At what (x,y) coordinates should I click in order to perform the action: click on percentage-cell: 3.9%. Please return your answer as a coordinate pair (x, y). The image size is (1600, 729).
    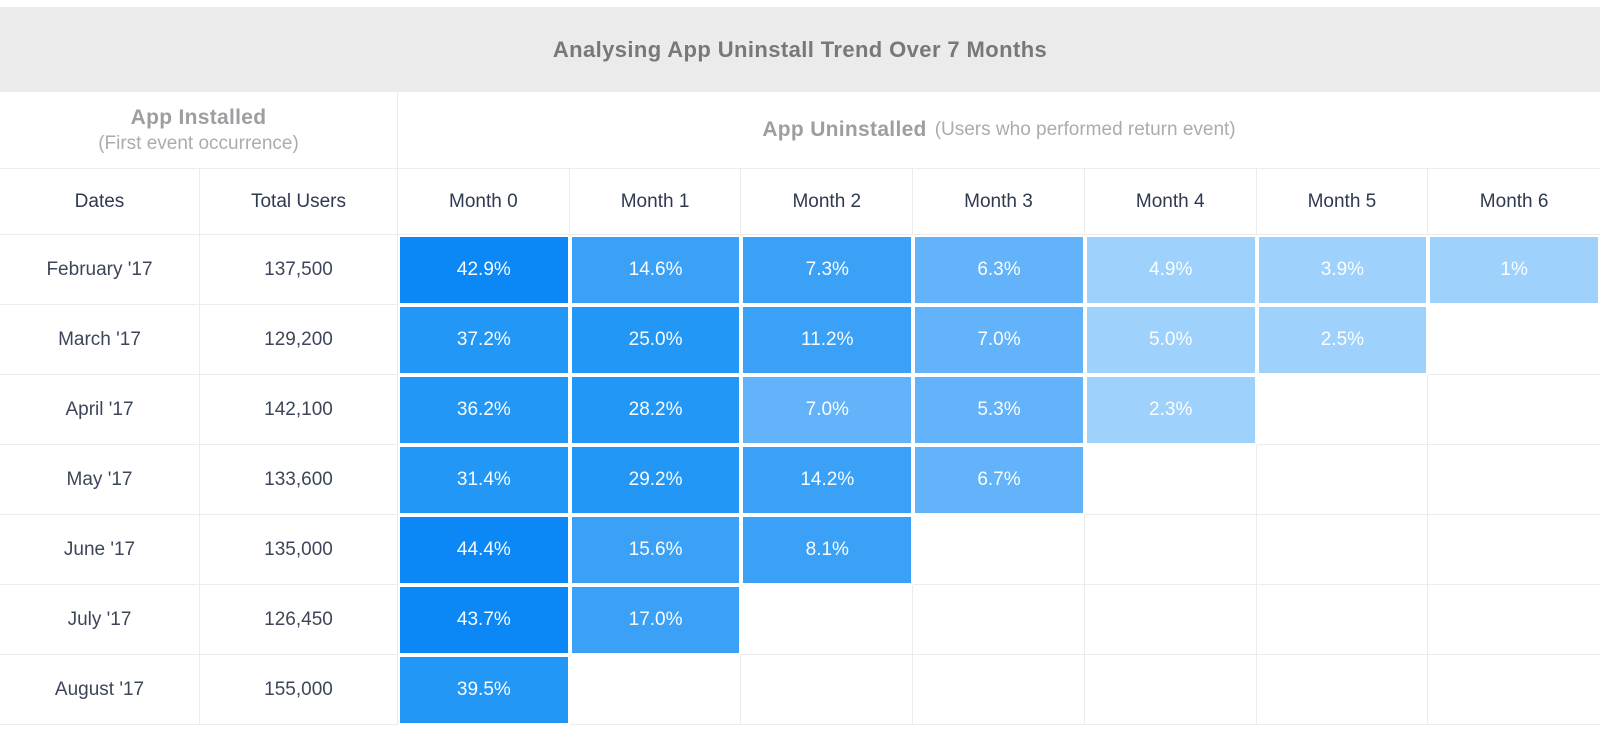
    Looking at the image, I should click on (1342, 270).